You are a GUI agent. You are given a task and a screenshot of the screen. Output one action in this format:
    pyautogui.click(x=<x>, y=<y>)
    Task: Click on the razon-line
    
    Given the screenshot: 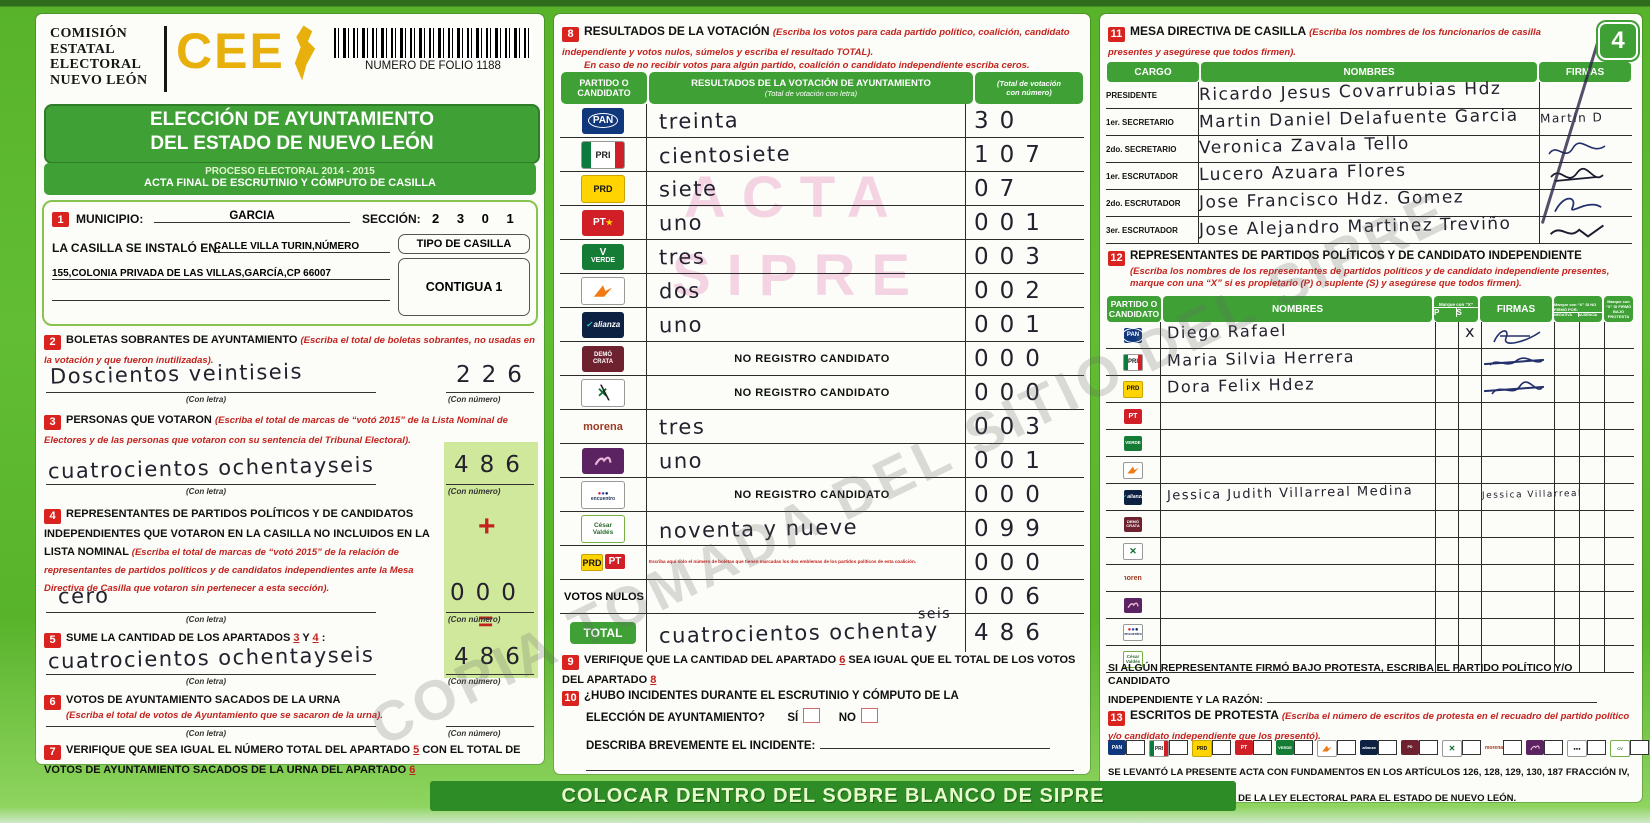 What is the action you would take?
    pyautogui.click(x=1432, y=702)
    